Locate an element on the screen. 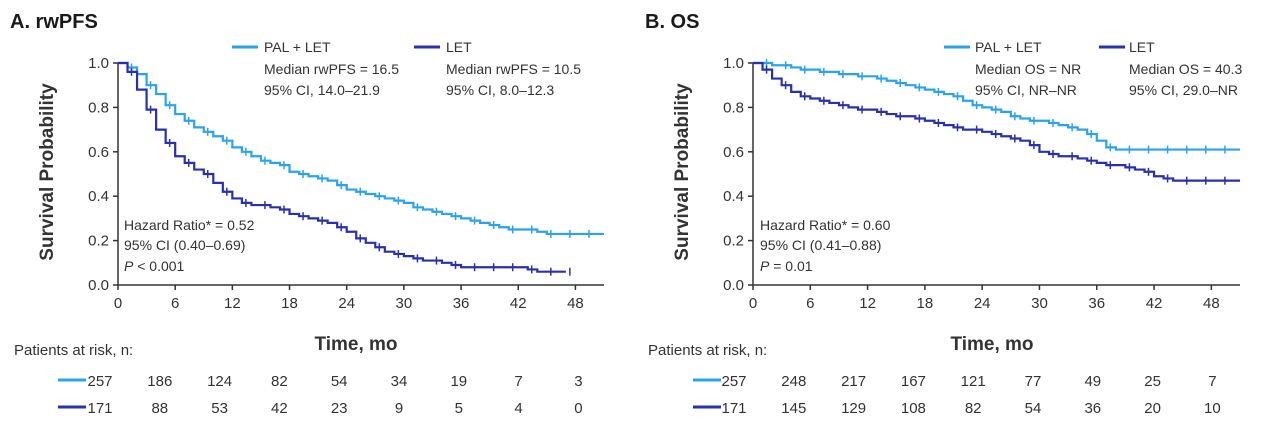  hazard-ratio-text: Hazard Ratio* = 0.52 is located at coordinates (189, 225).